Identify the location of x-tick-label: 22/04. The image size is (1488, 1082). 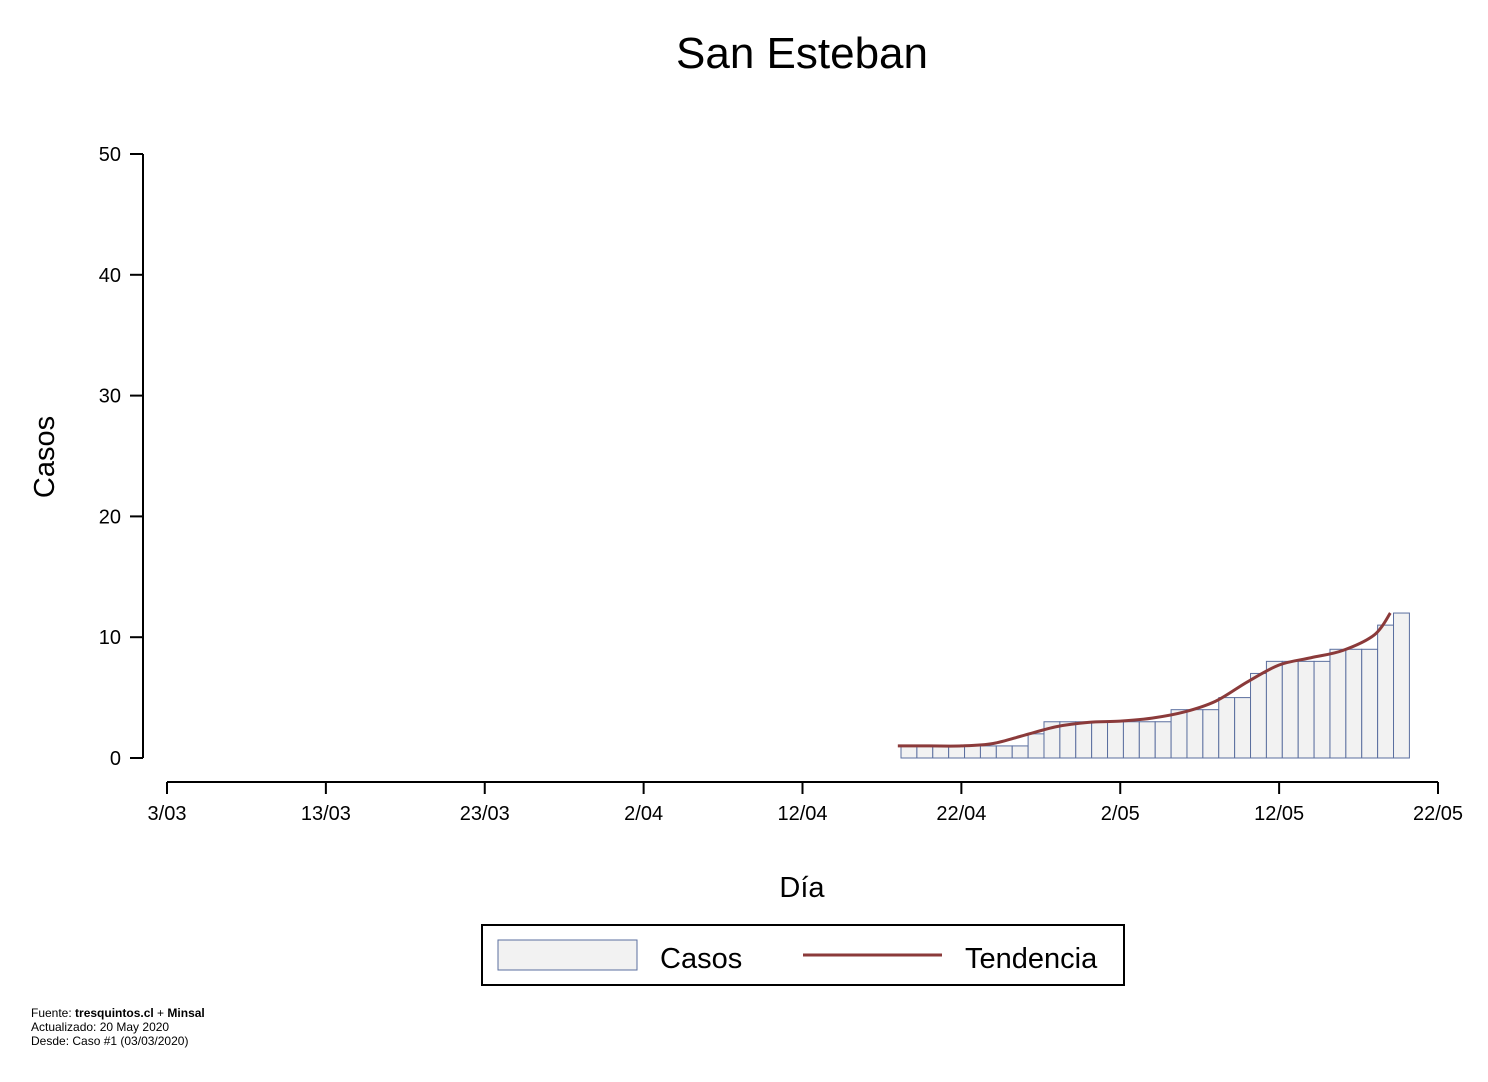
(961, 814).